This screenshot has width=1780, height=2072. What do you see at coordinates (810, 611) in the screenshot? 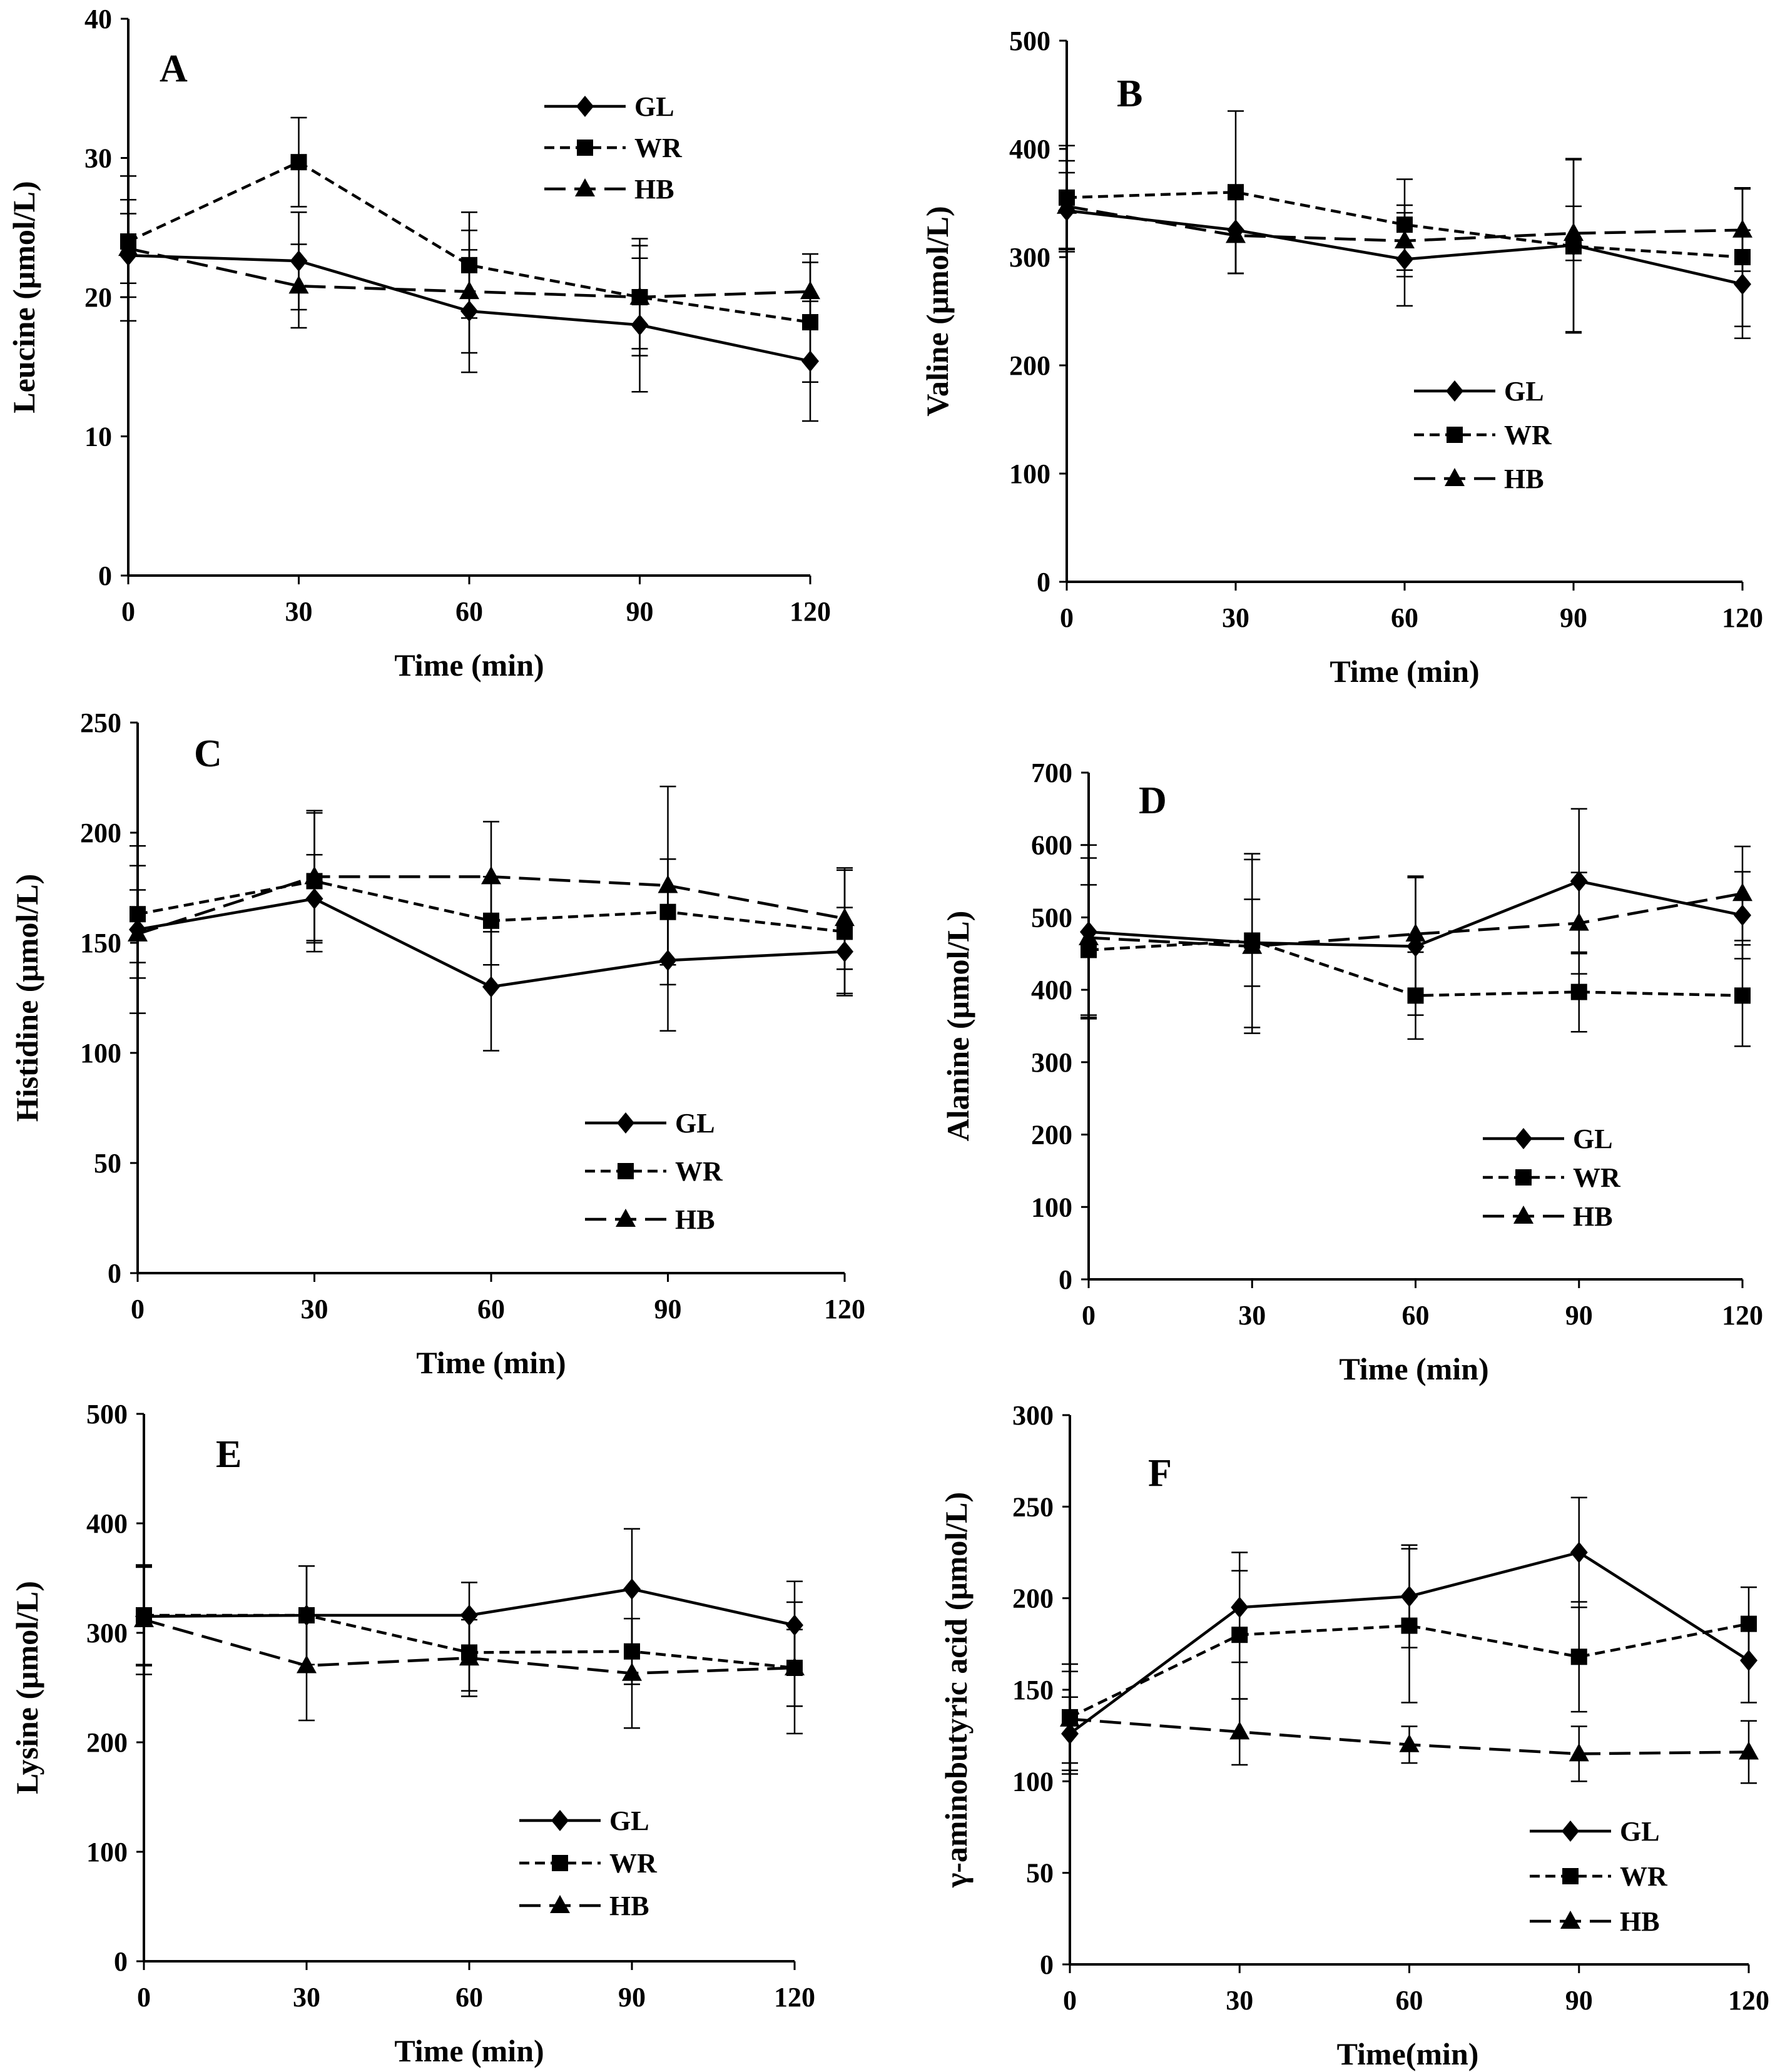
I see `x-tick-label-a: 120` at bounding box center [810, 611].